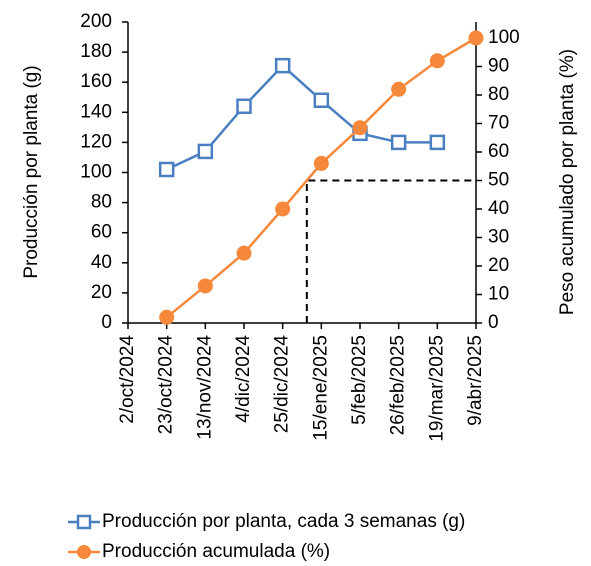  I want to click on y2-tick-label: 100, so click(504, 37).